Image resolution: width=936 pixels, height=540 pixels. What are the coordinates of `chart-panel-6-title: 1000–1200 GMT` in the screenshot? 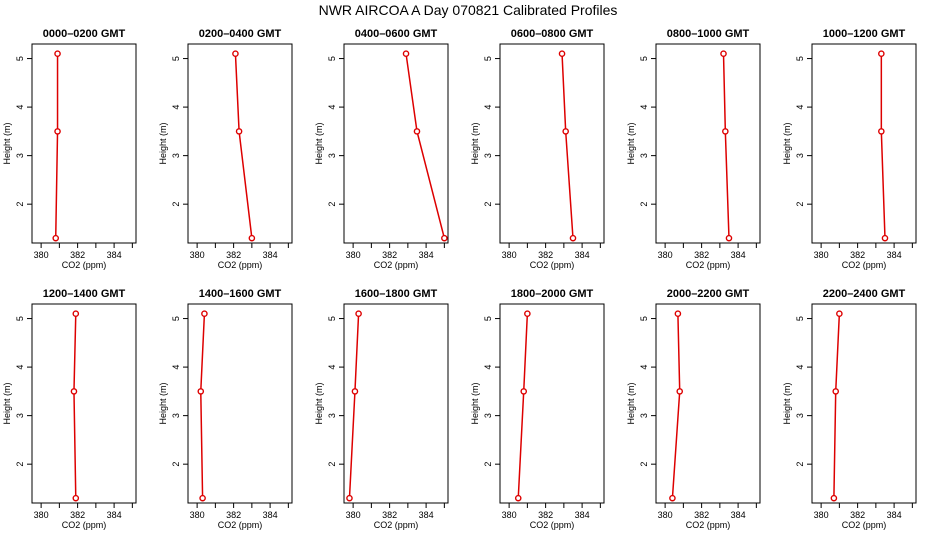 It's located at (864, 34).